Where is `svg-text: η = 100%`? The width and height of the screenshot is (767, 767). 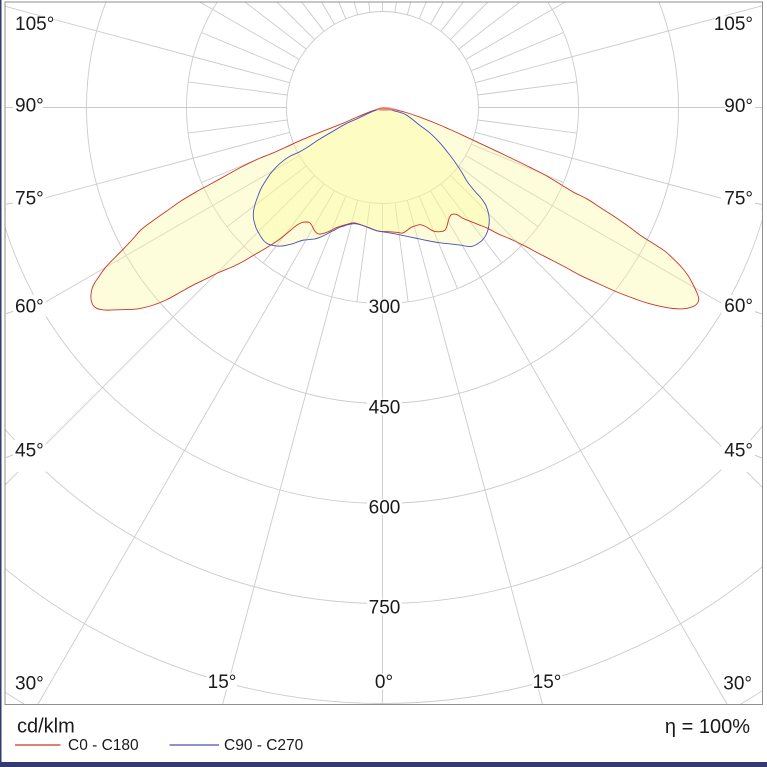 svg-text: η = 100% is located at coordinates (707, 727).